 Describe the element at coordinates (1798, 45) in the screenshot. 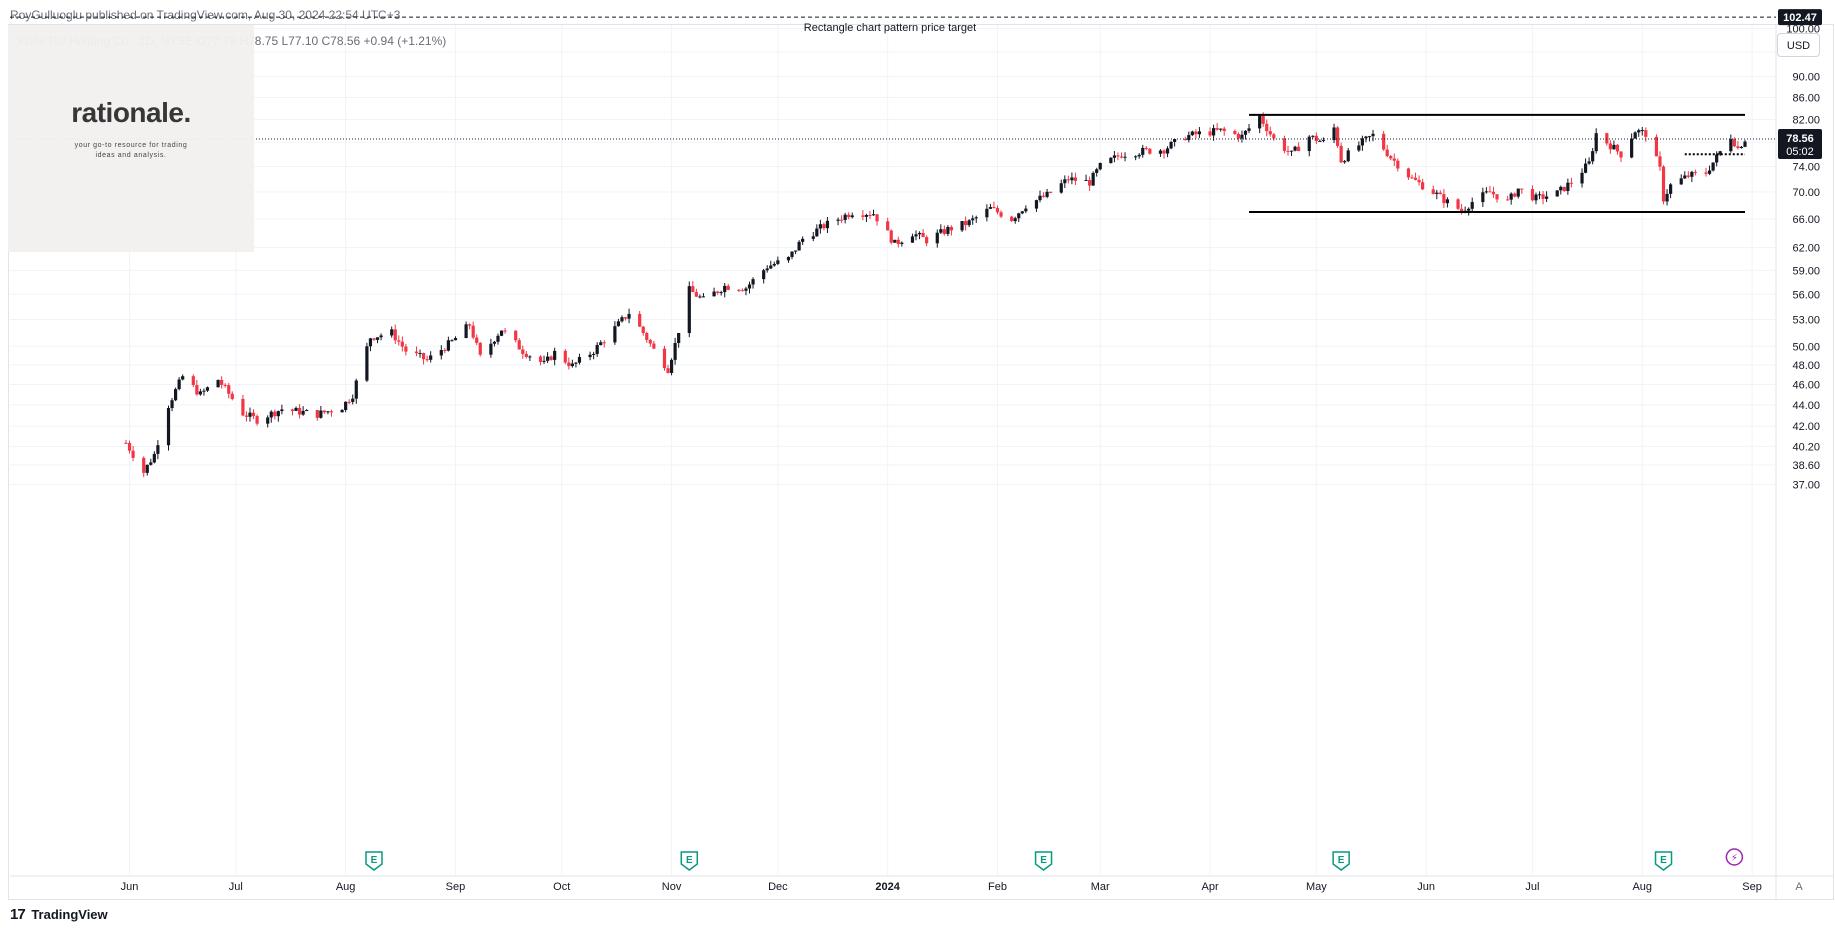

I see `currency-button: USD` at that location.